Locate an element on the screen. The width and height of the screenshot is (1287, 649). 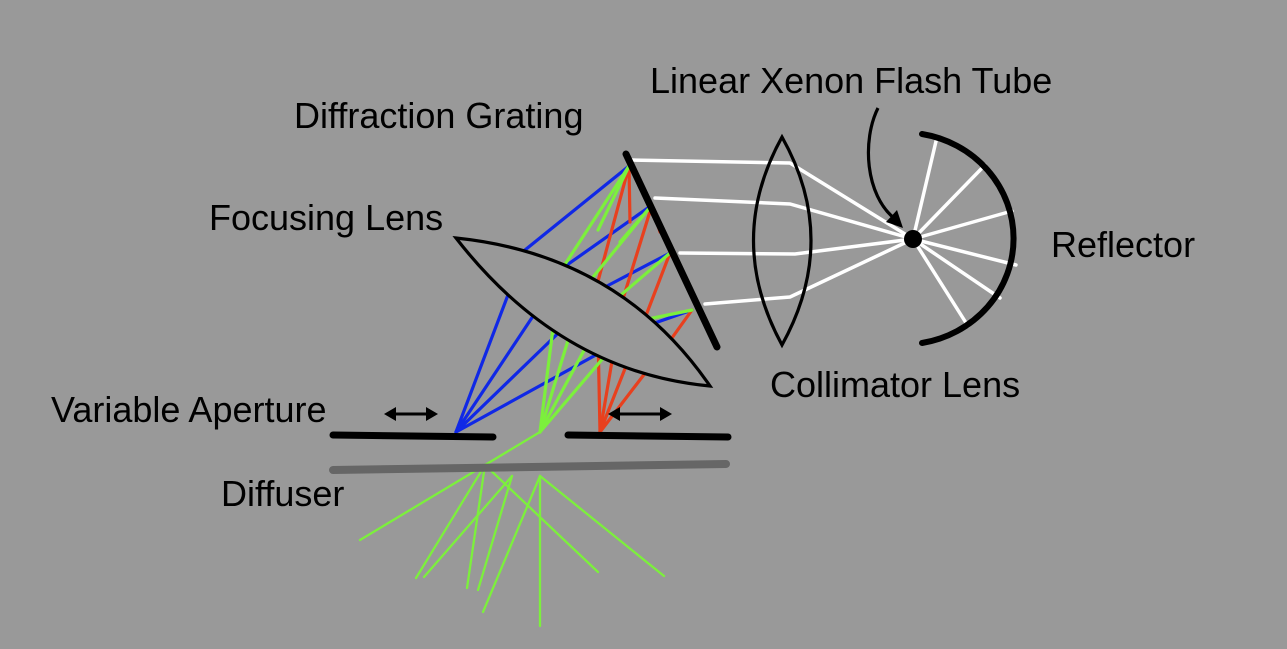
diffused-green-rays is located at coordinates (512, 529).